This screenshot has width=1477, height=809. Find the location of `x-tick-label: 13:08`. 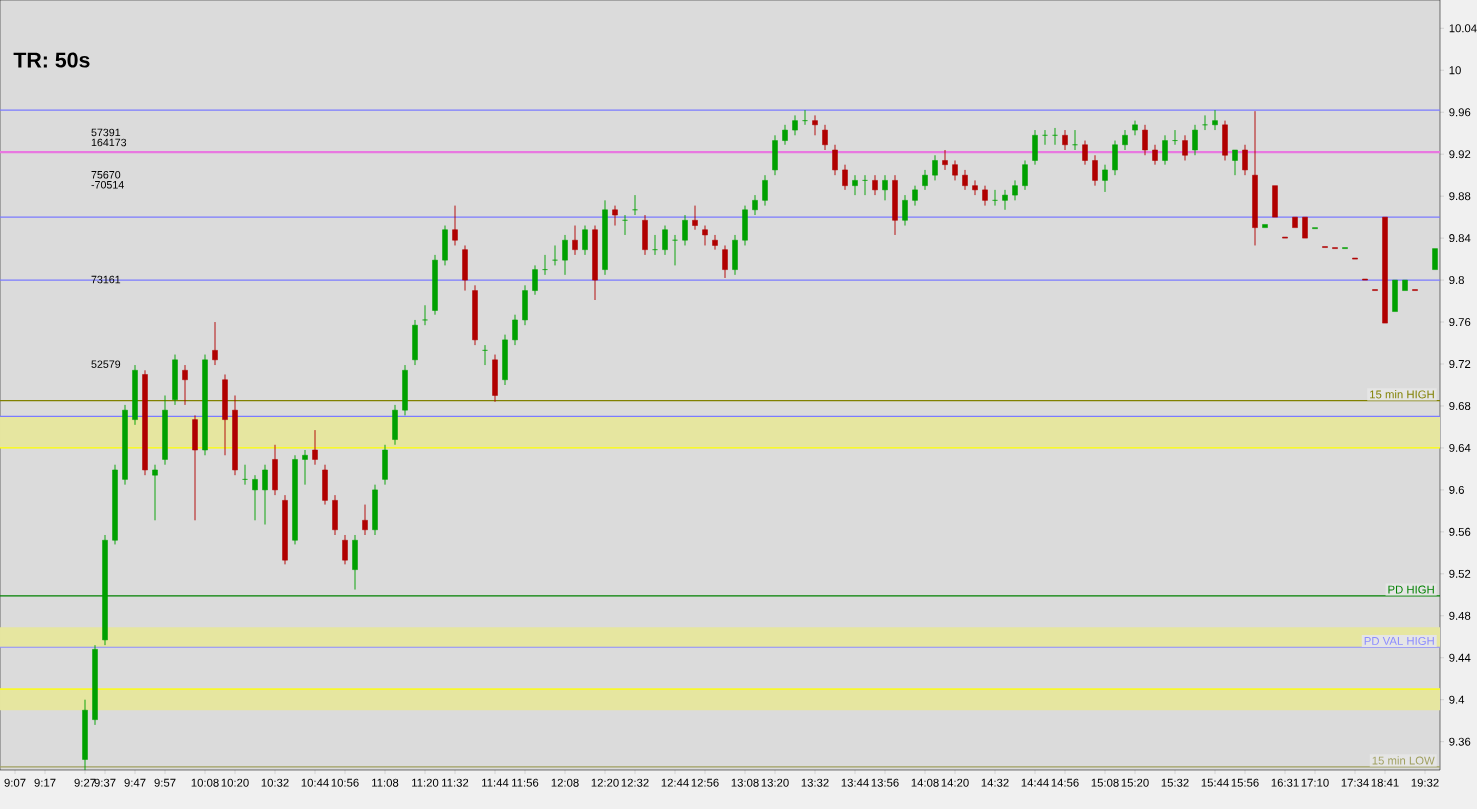

x-tick-label: 13:08 is located at coordinates (745, 782).